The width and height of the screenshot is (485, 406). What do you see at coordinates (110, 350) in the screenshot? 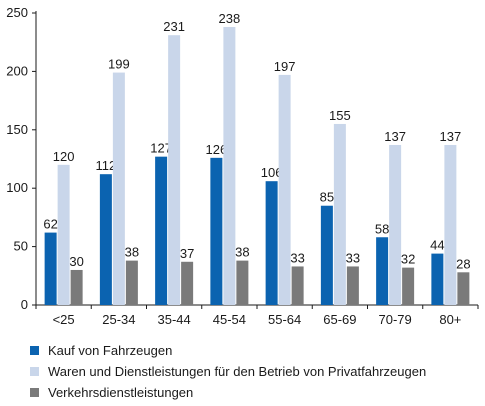
I see `legend-label-kauf: Kauf von Fahrzeugen` at bounding box center [110, 350].